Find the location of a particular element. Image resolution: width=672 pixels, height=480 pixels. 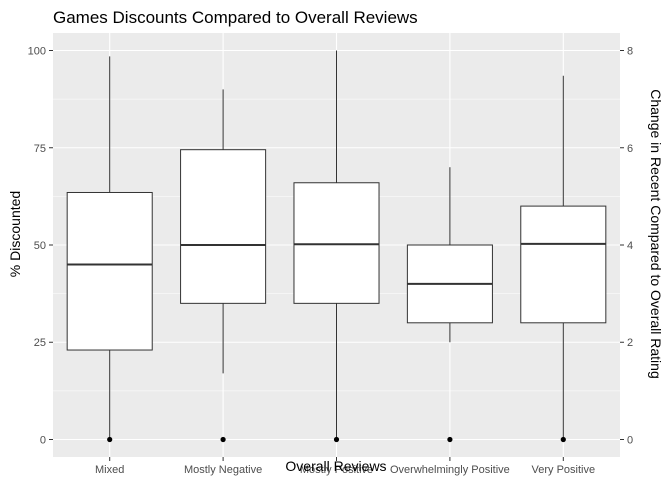

box-very-positive is located at coordinates (563, 257).